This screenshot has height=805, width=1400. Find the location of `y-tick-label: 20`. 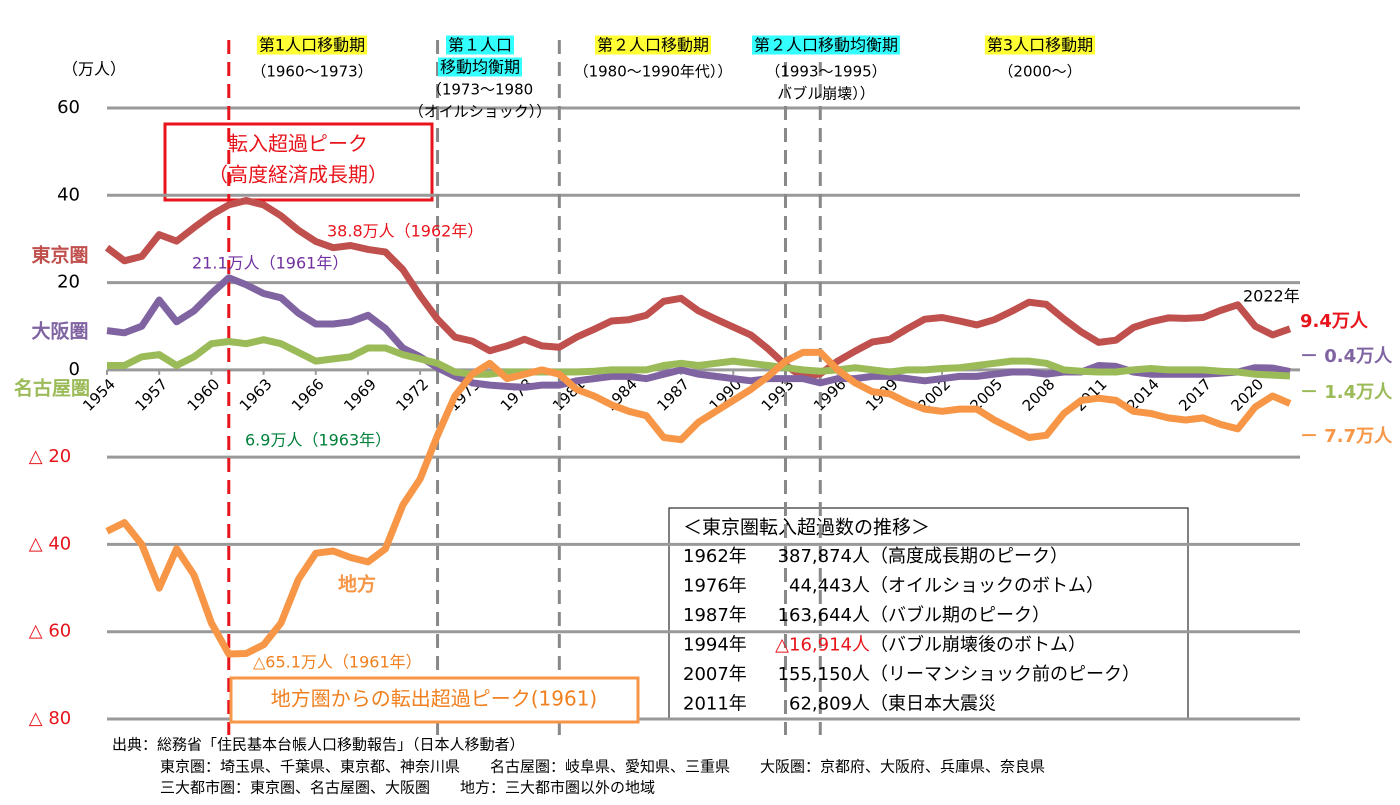

y-tick-label: 20 is located at coordinates (68, 282).